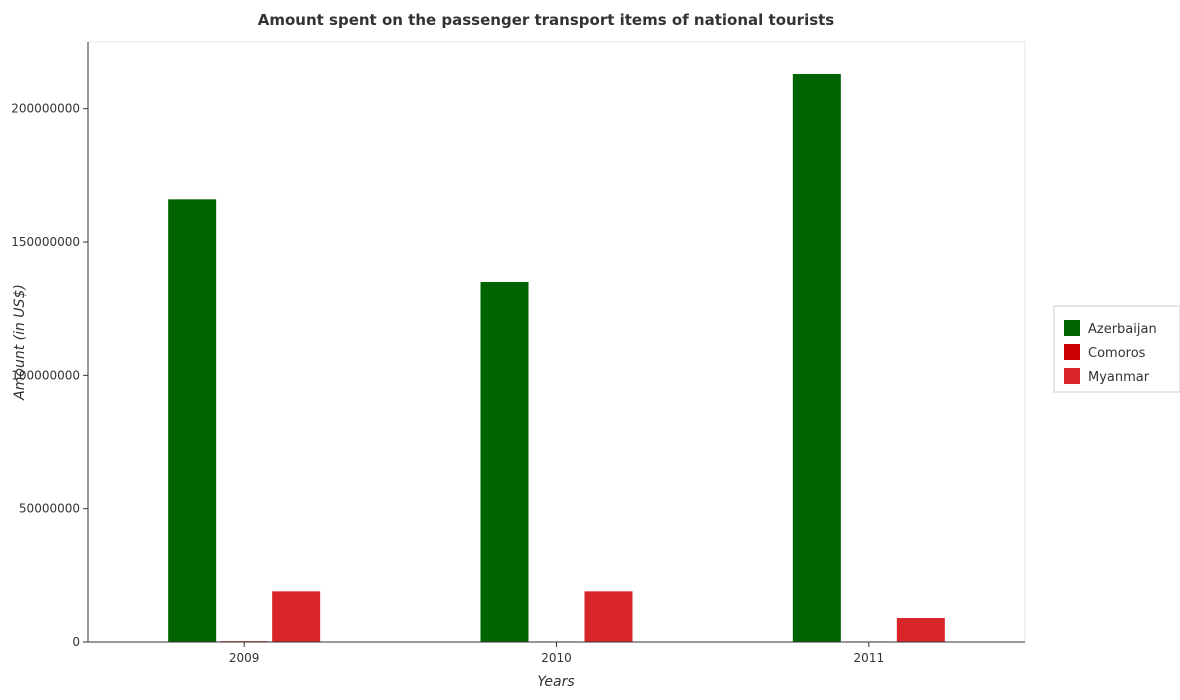 The image size is (1180, 700). Describe the element at coordinates (1122, 329) in the screenshot. I see `legend-label-azerbaijan: Azerbaijan` at that location.